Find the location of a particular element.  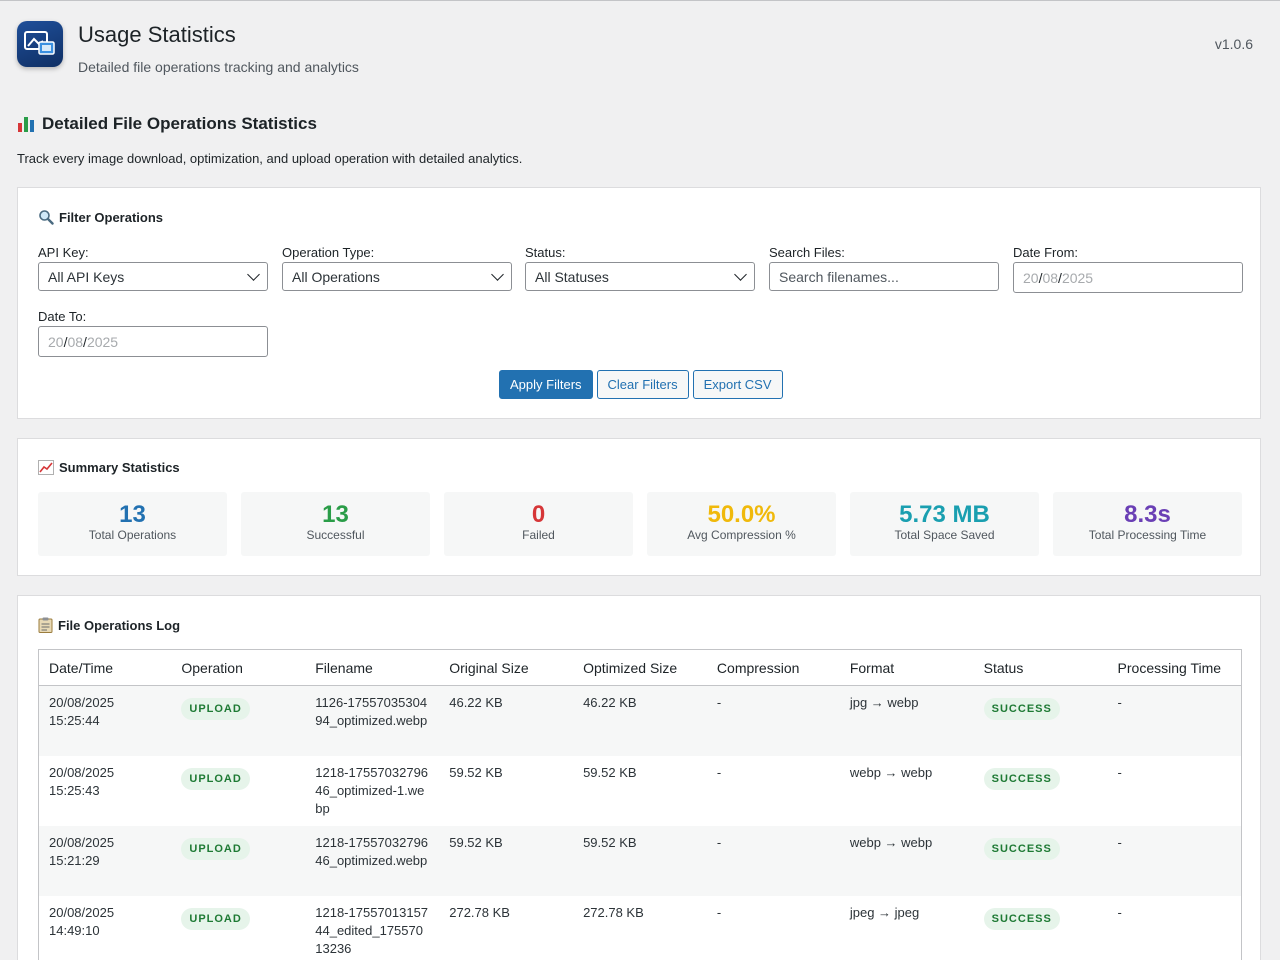

filter-title: Filter Operations is located at coordinates (100, 217).